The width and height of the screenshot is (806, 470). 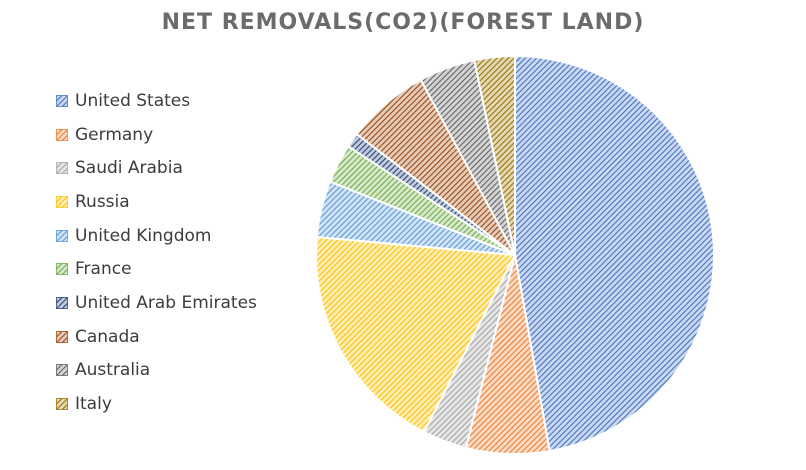 What do you see at coordinates (129, 168) in the screenshot?
I see `legend-label: Saudi Arabia` at bounding box center [129, 168].